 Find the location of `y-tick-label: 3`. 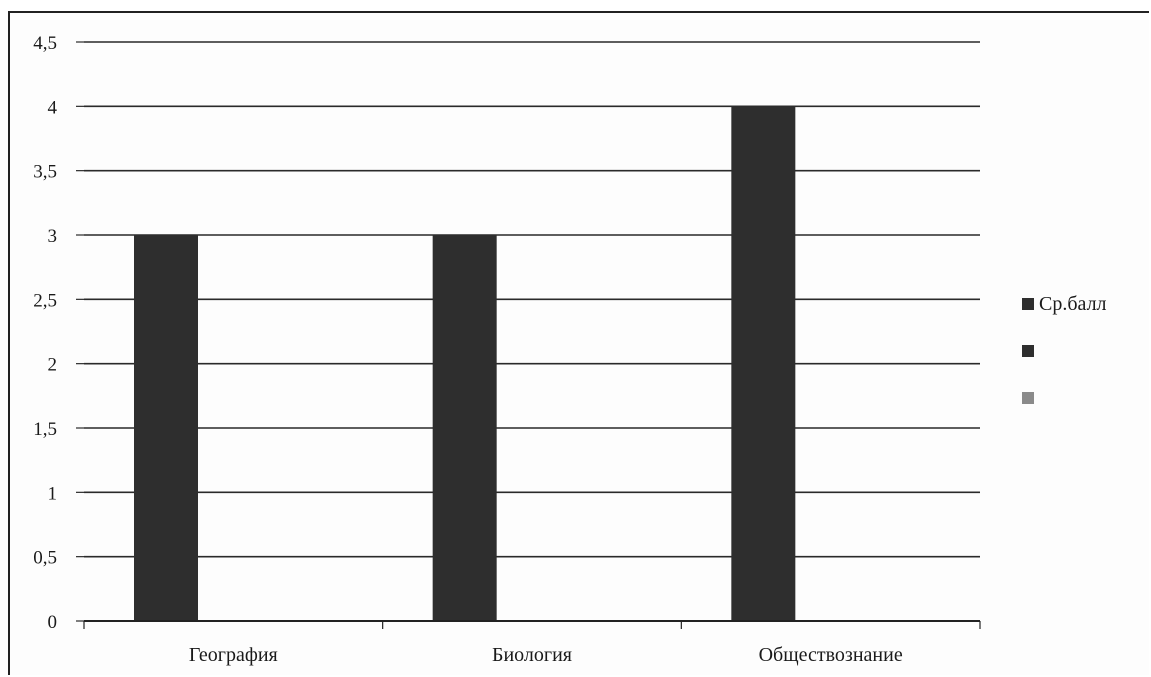

y-tick-label: 3 is located at coordinates (53, 236).